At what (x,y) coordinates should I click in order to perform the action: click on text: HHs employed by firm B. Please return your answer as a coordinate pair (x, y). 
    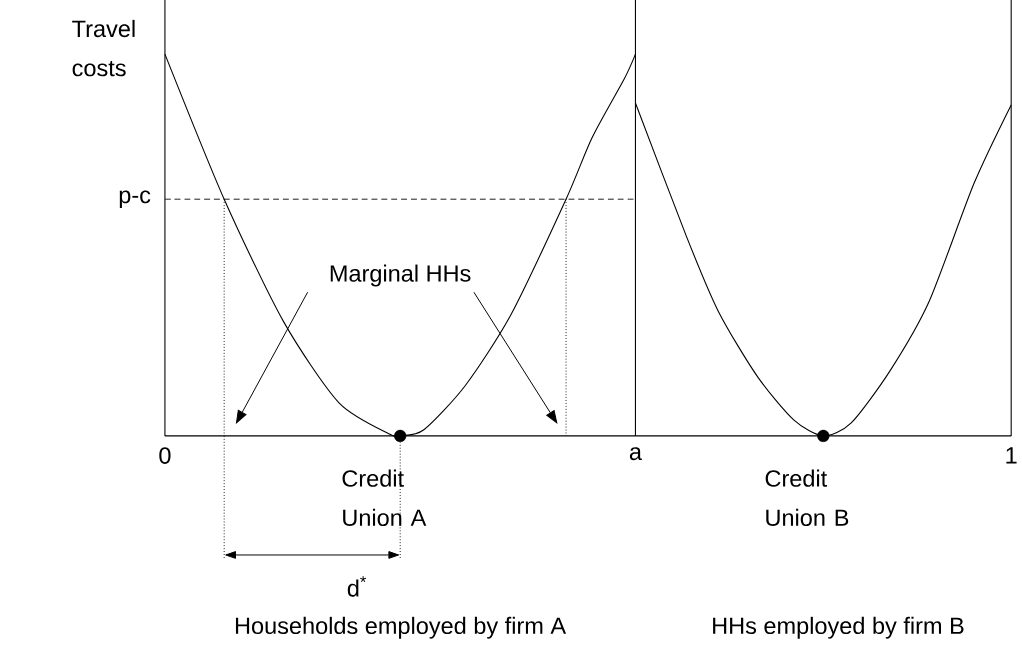
    Looking at the image, I should click on (838, 627).